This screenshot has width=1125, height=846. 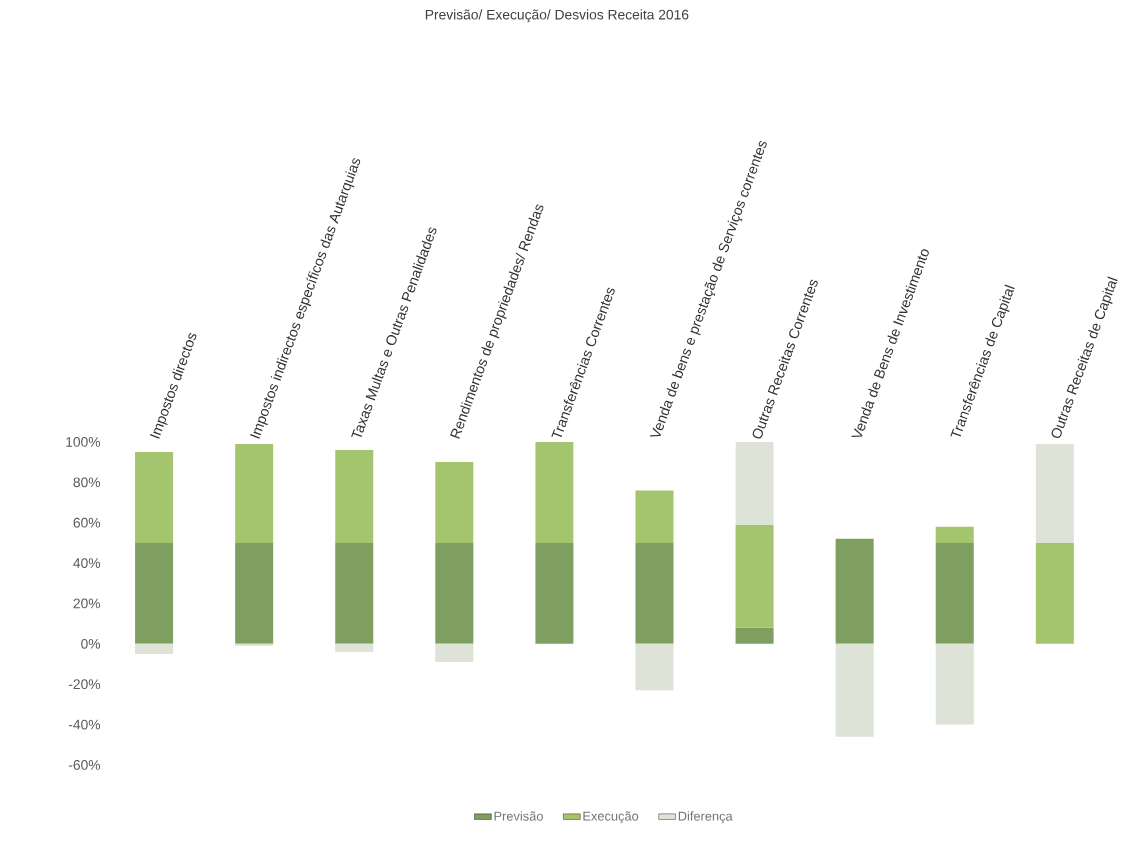 I want to click on y-tick-label: 100%, so click(x=83, y=441).